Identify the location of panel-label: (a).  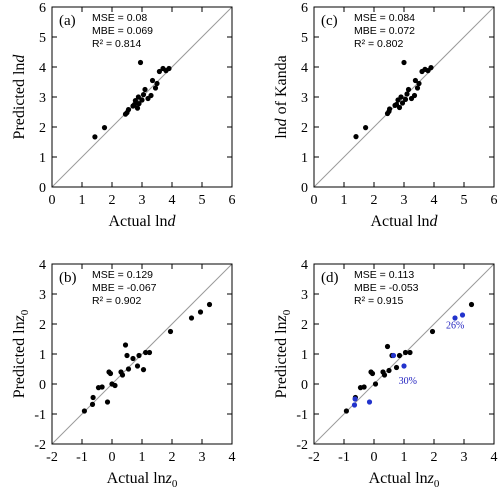
(67, 21).